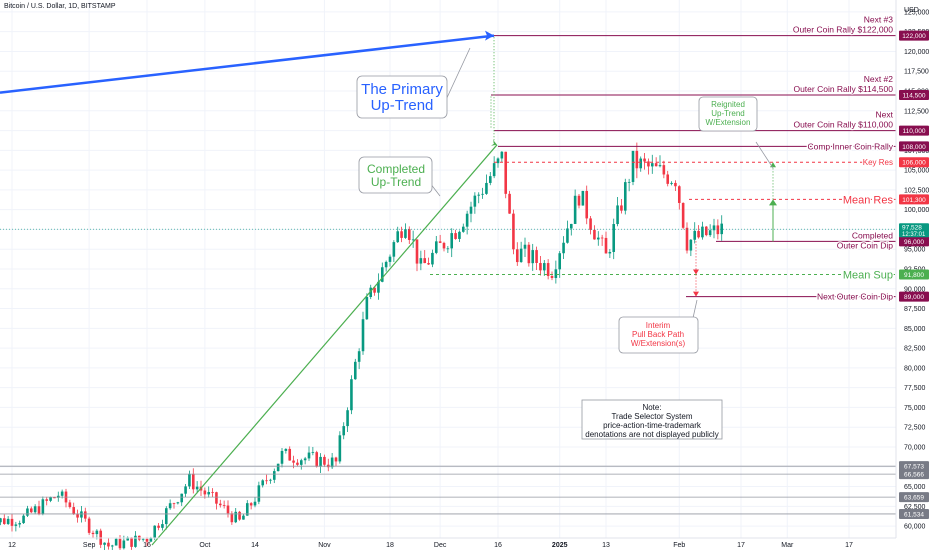 Image resolution: width=932 pixels, height=550 pixels. I want to click on y-tick-label: 75,000, so click(915, 408).